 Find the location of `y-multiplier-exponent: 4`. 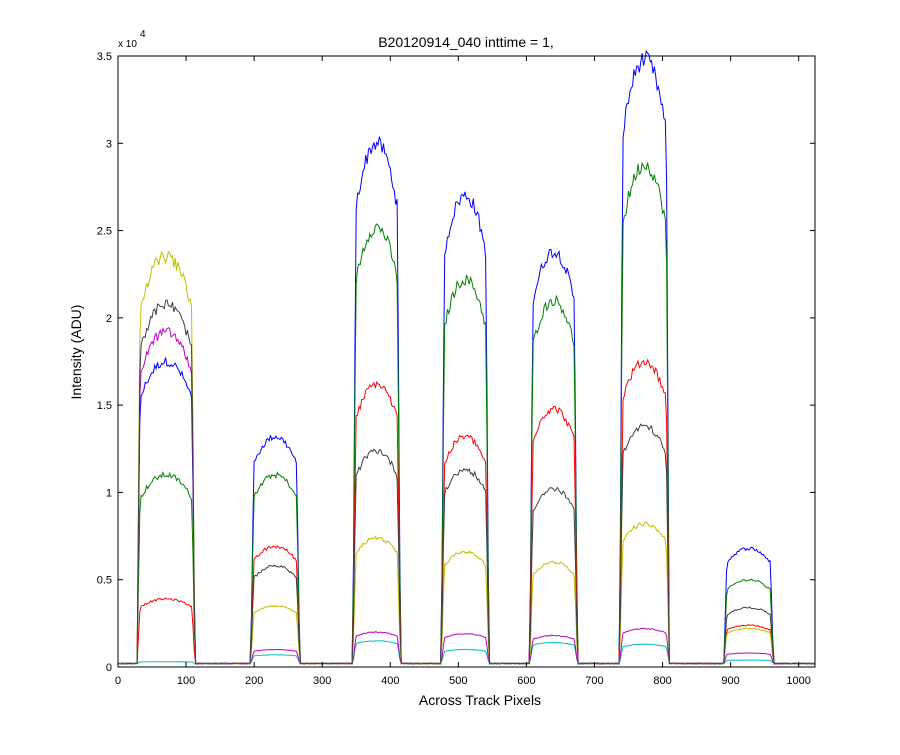

y-multiplier-exponent: 4 is located at coordinates (143, 34).